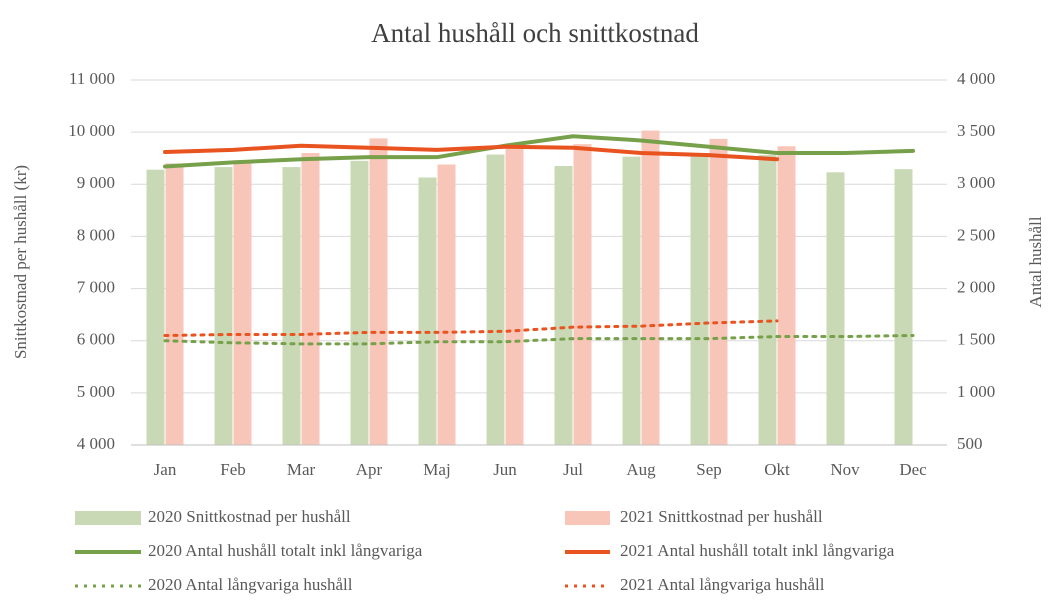  What do you see at coordinates (976, 78) in the screenshot?
I see `y2-tick-label: 4 000` at bounding box center [976, 78].